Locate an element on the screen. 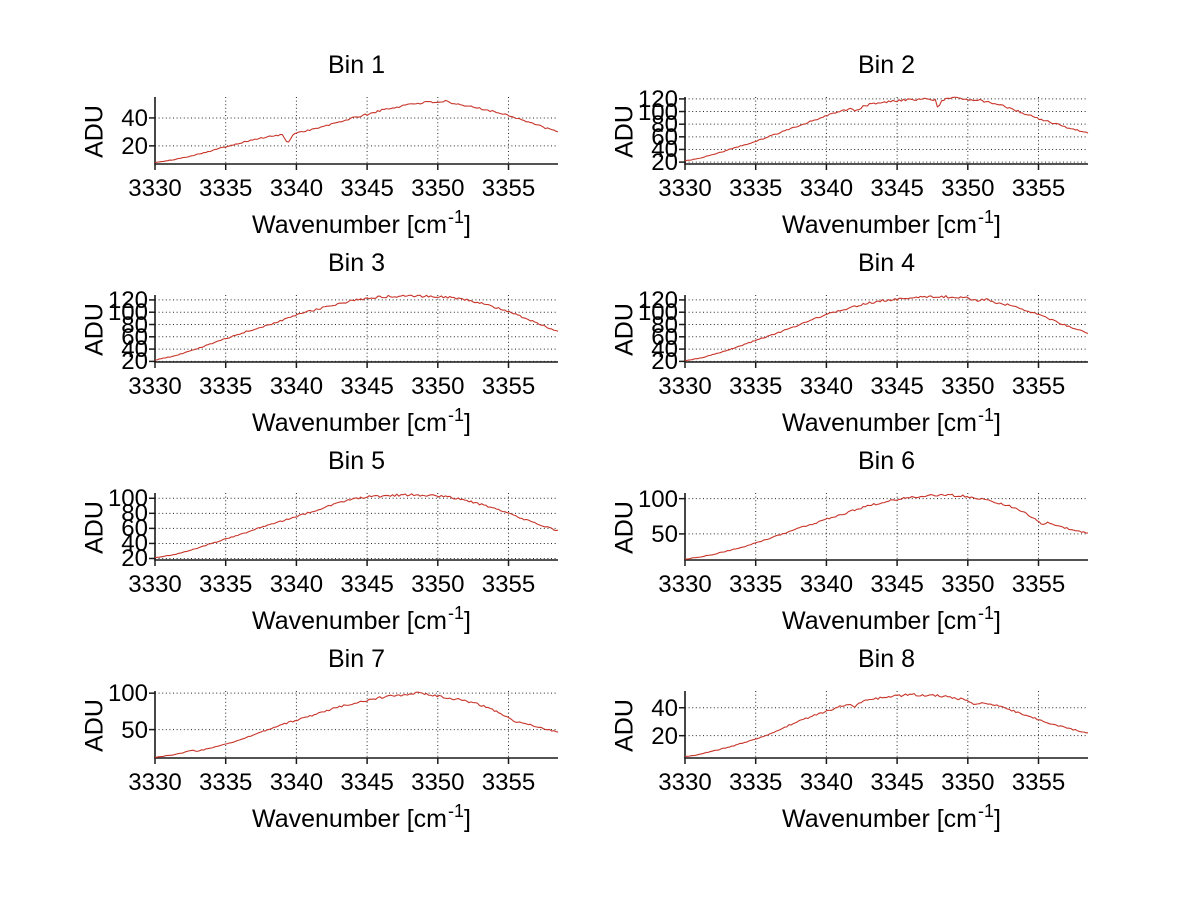 The height and width of the screenshot is (901, 1200). subplot-title: Bin 3 is located at coordinates (356, 263).